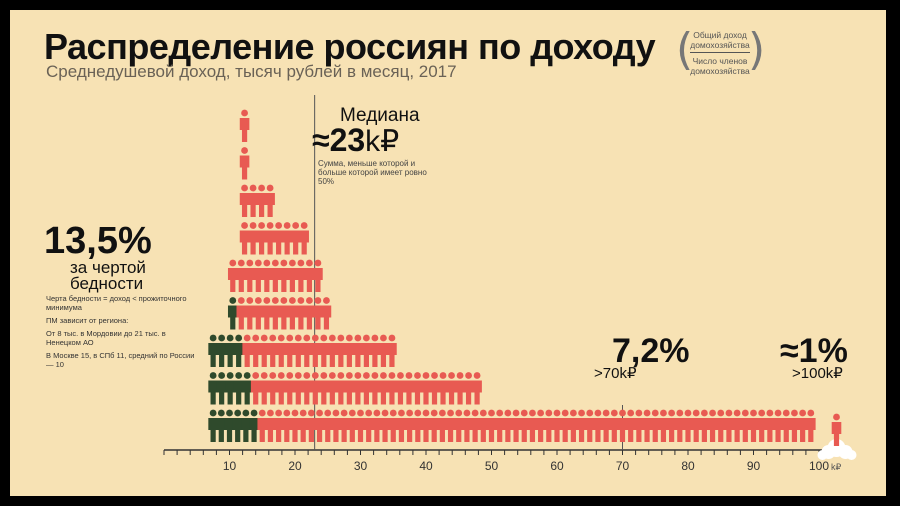 The height and width of the screenshot is (506, 900). Describe the element at coordinates (754, 466) in the screenshot. I see `x-tick-label: 90` at that location.